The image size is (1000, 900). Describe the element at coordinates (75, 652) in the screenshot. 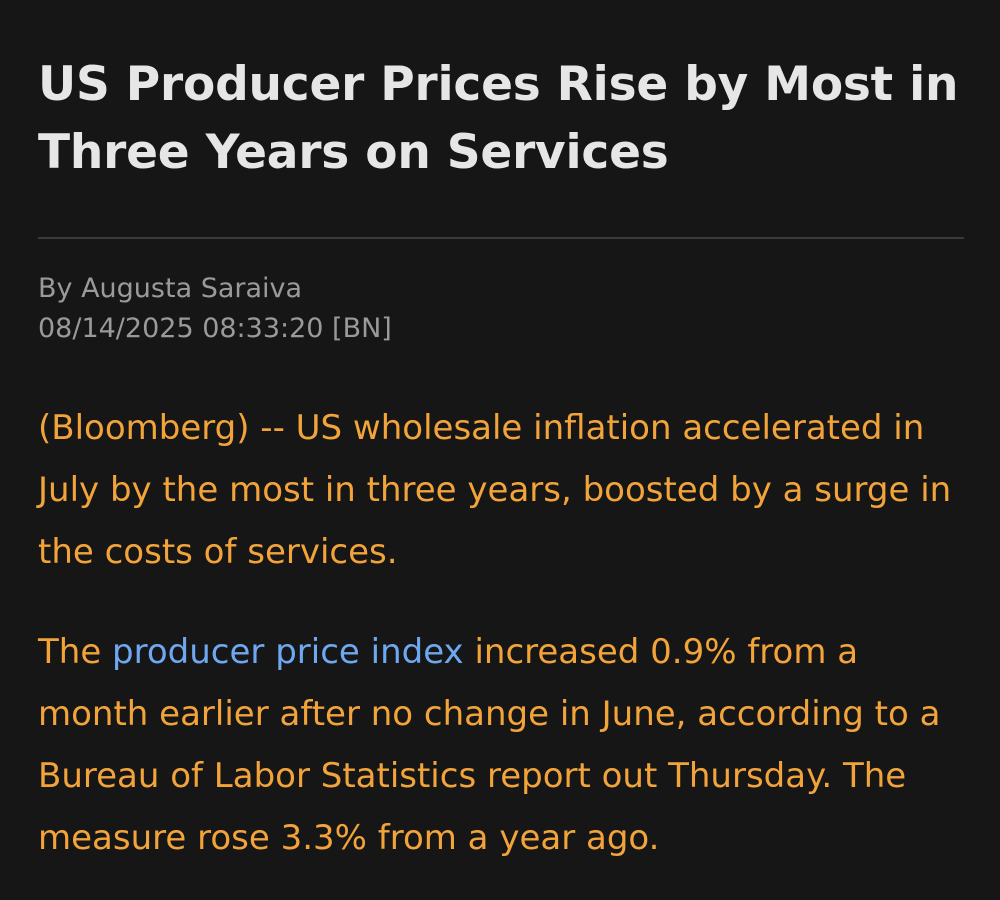

I see `paragraph-2-prefix: The` at that location.